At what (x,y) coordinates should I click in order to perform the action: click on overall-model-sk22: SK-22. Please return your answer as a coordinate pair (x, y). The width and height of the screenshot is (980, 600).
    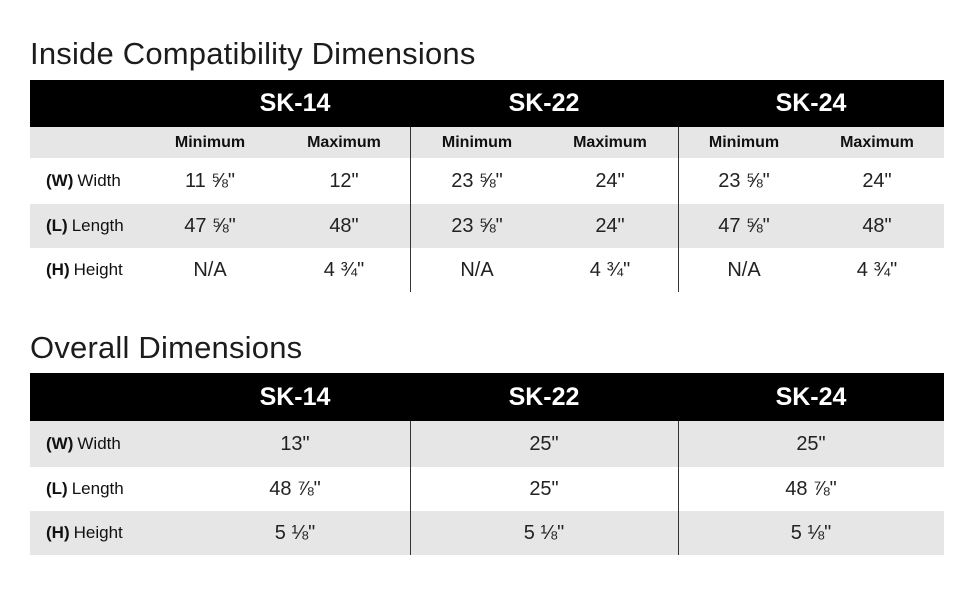
    Looking at the image, I should click on (544, 396).